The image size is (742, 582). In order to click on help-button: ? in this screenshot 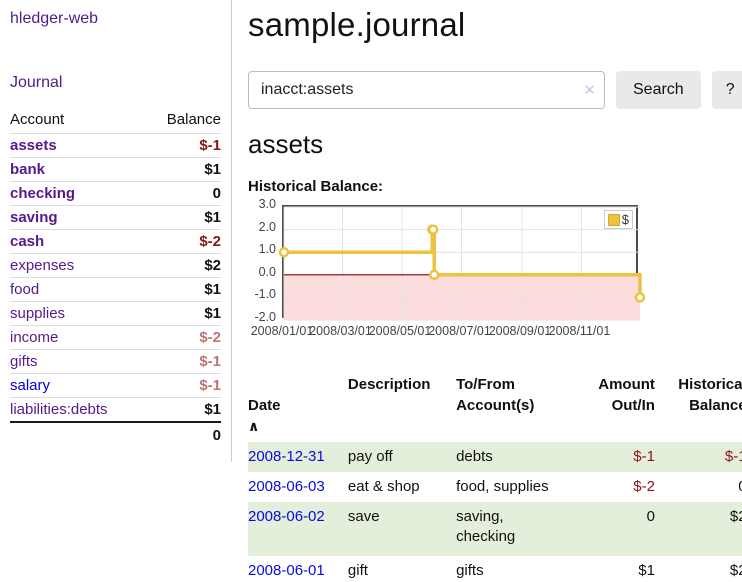, I will do `click(726, 90)`.